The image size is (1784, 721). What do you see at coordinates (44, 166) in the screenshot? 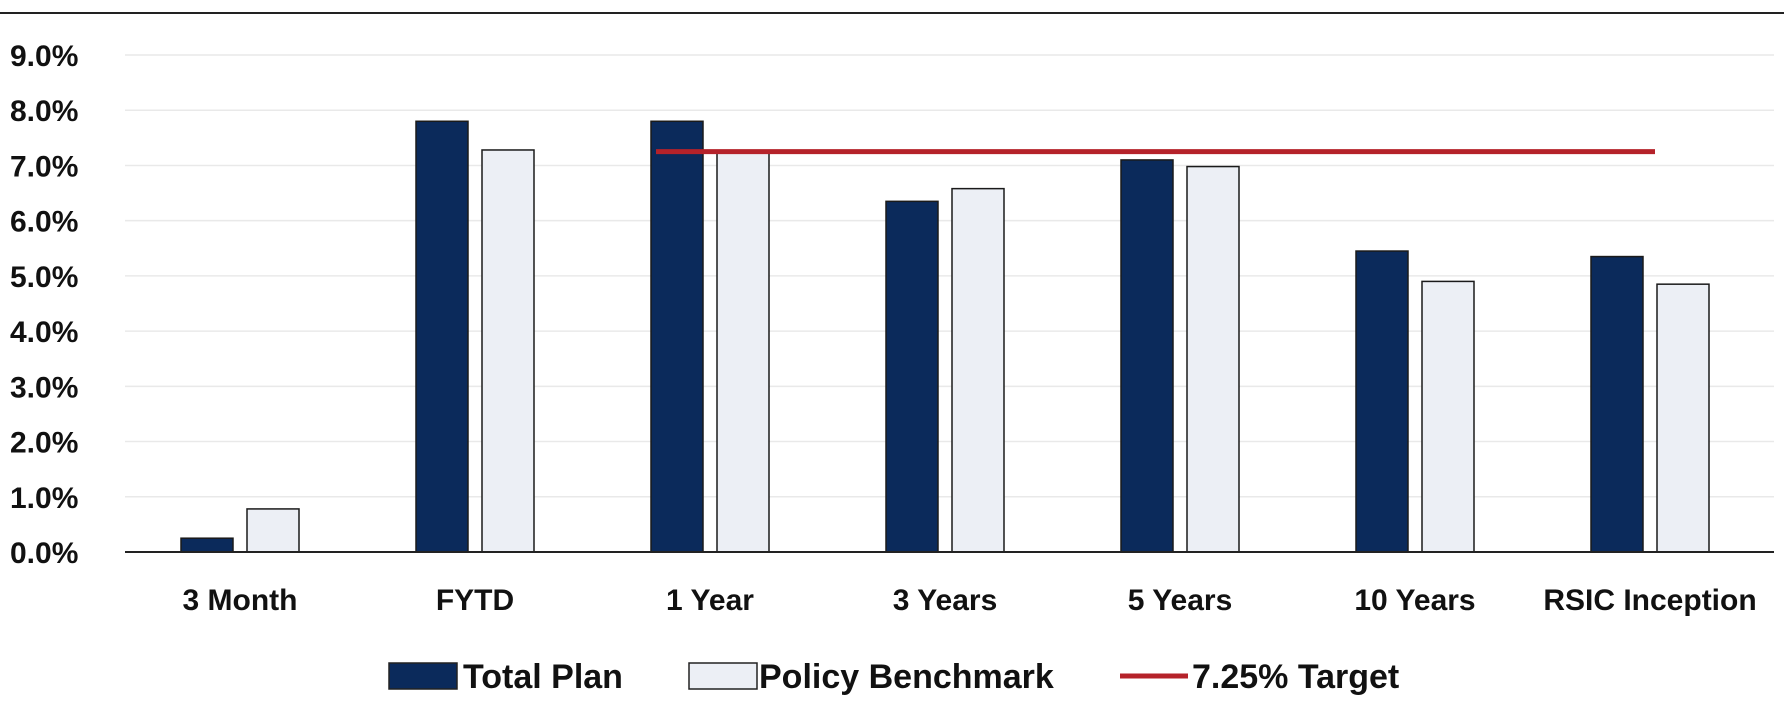
I see `y-tick-label: 7.0%` at bounding box center [44, 166].